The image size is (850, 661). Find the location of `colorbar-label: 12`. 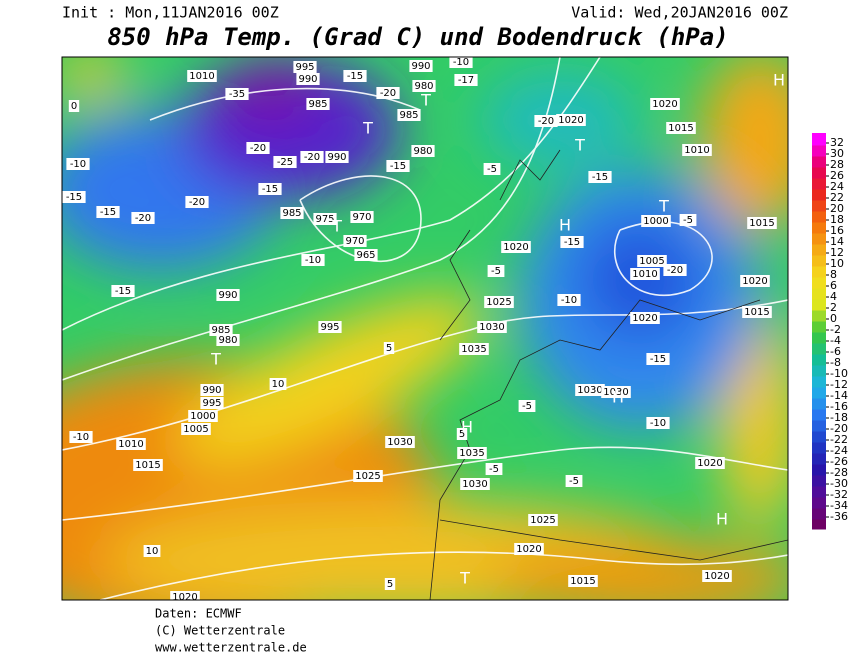

colorbar-label: 12 is located at coordinates (837, 252).